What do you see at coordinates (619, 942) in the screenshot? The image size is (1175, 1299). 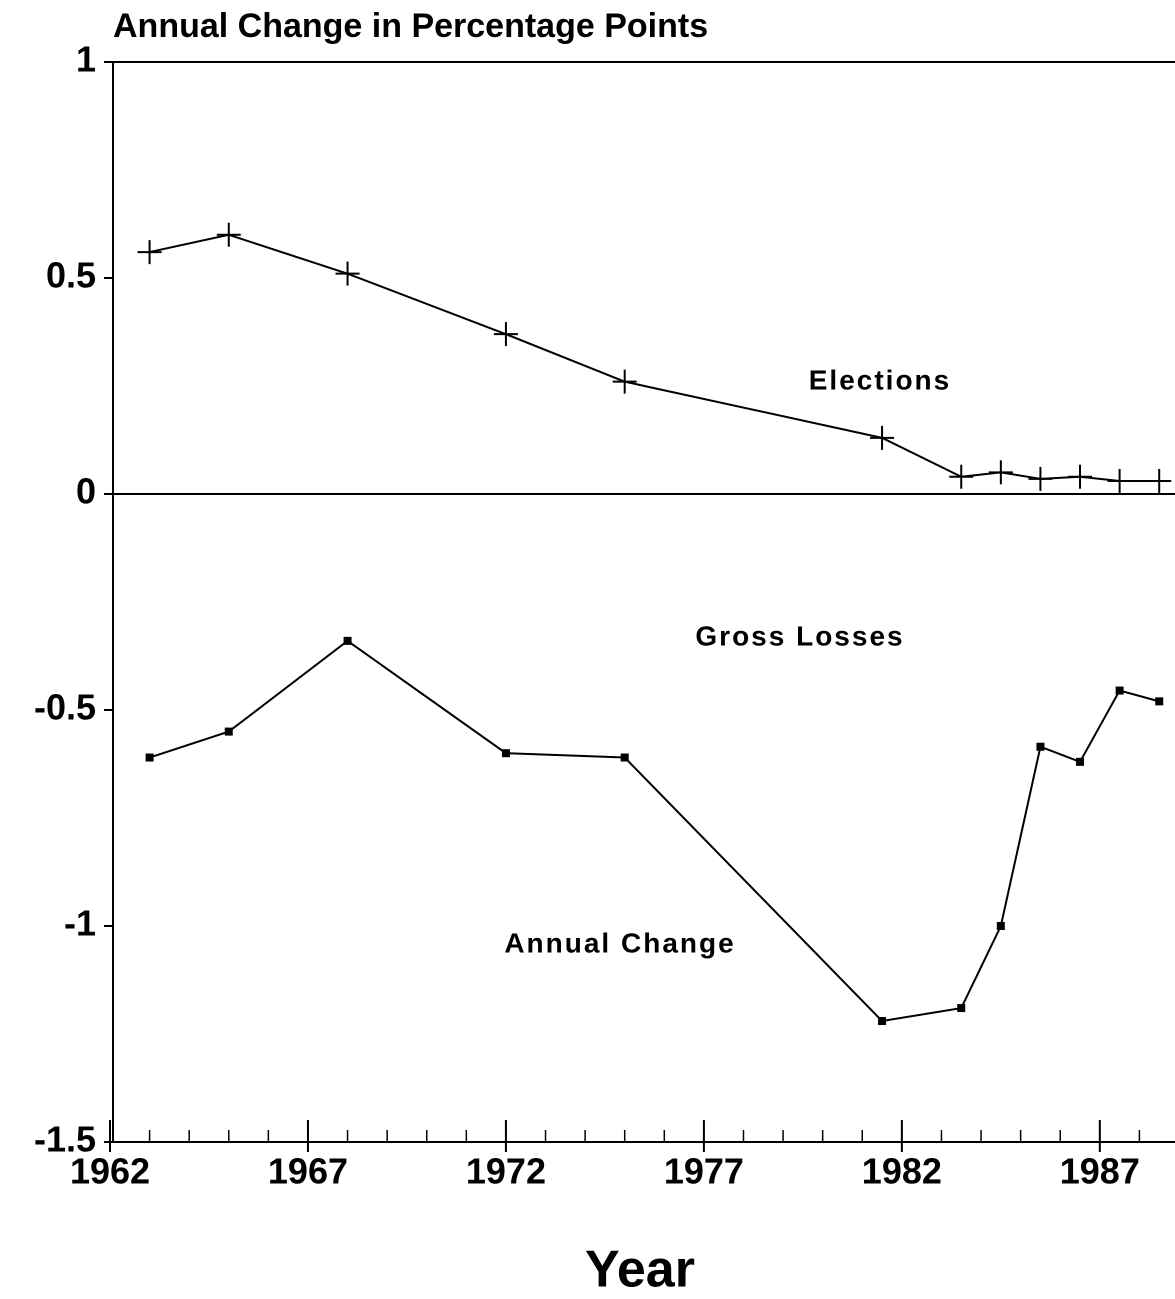 I see `series-label: Annual Change` at bounding box center [619, 942].